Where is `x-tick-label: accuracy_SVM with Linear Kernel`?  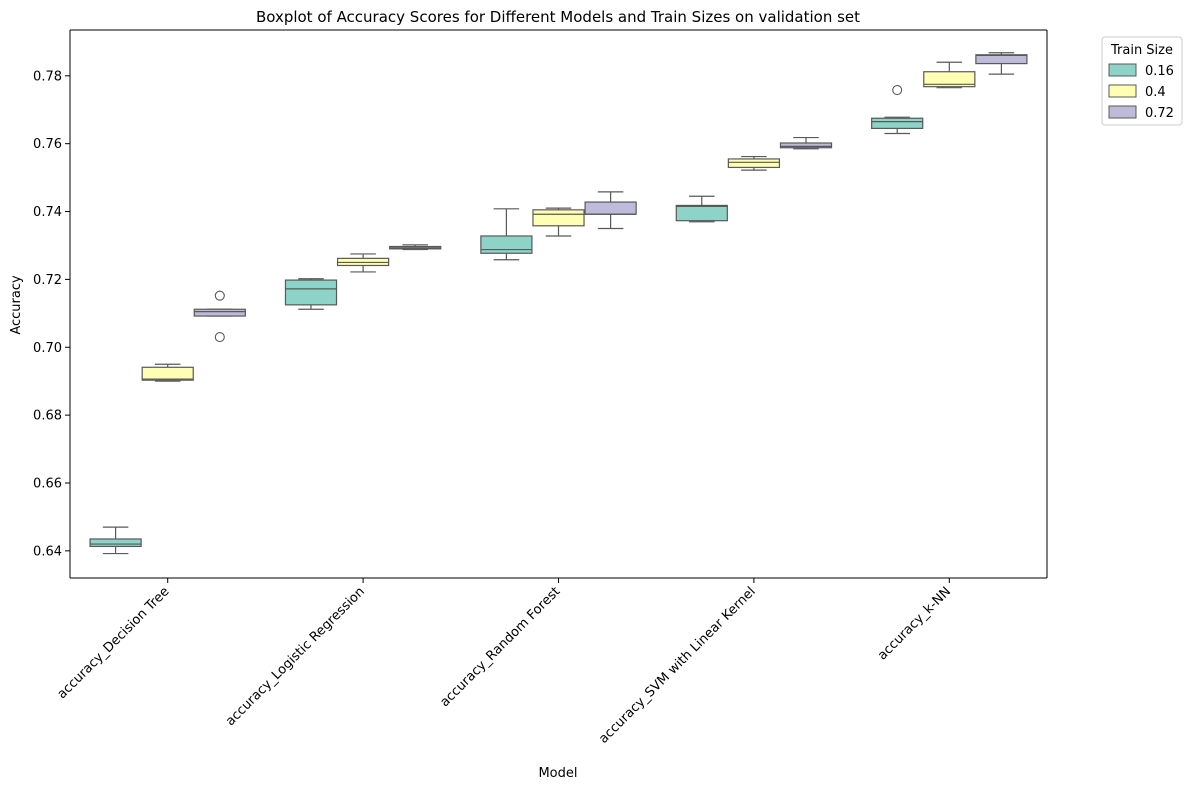
x-tick-label: accuracy_SVM with Linear Kernel is located at coordinates (677, 665).